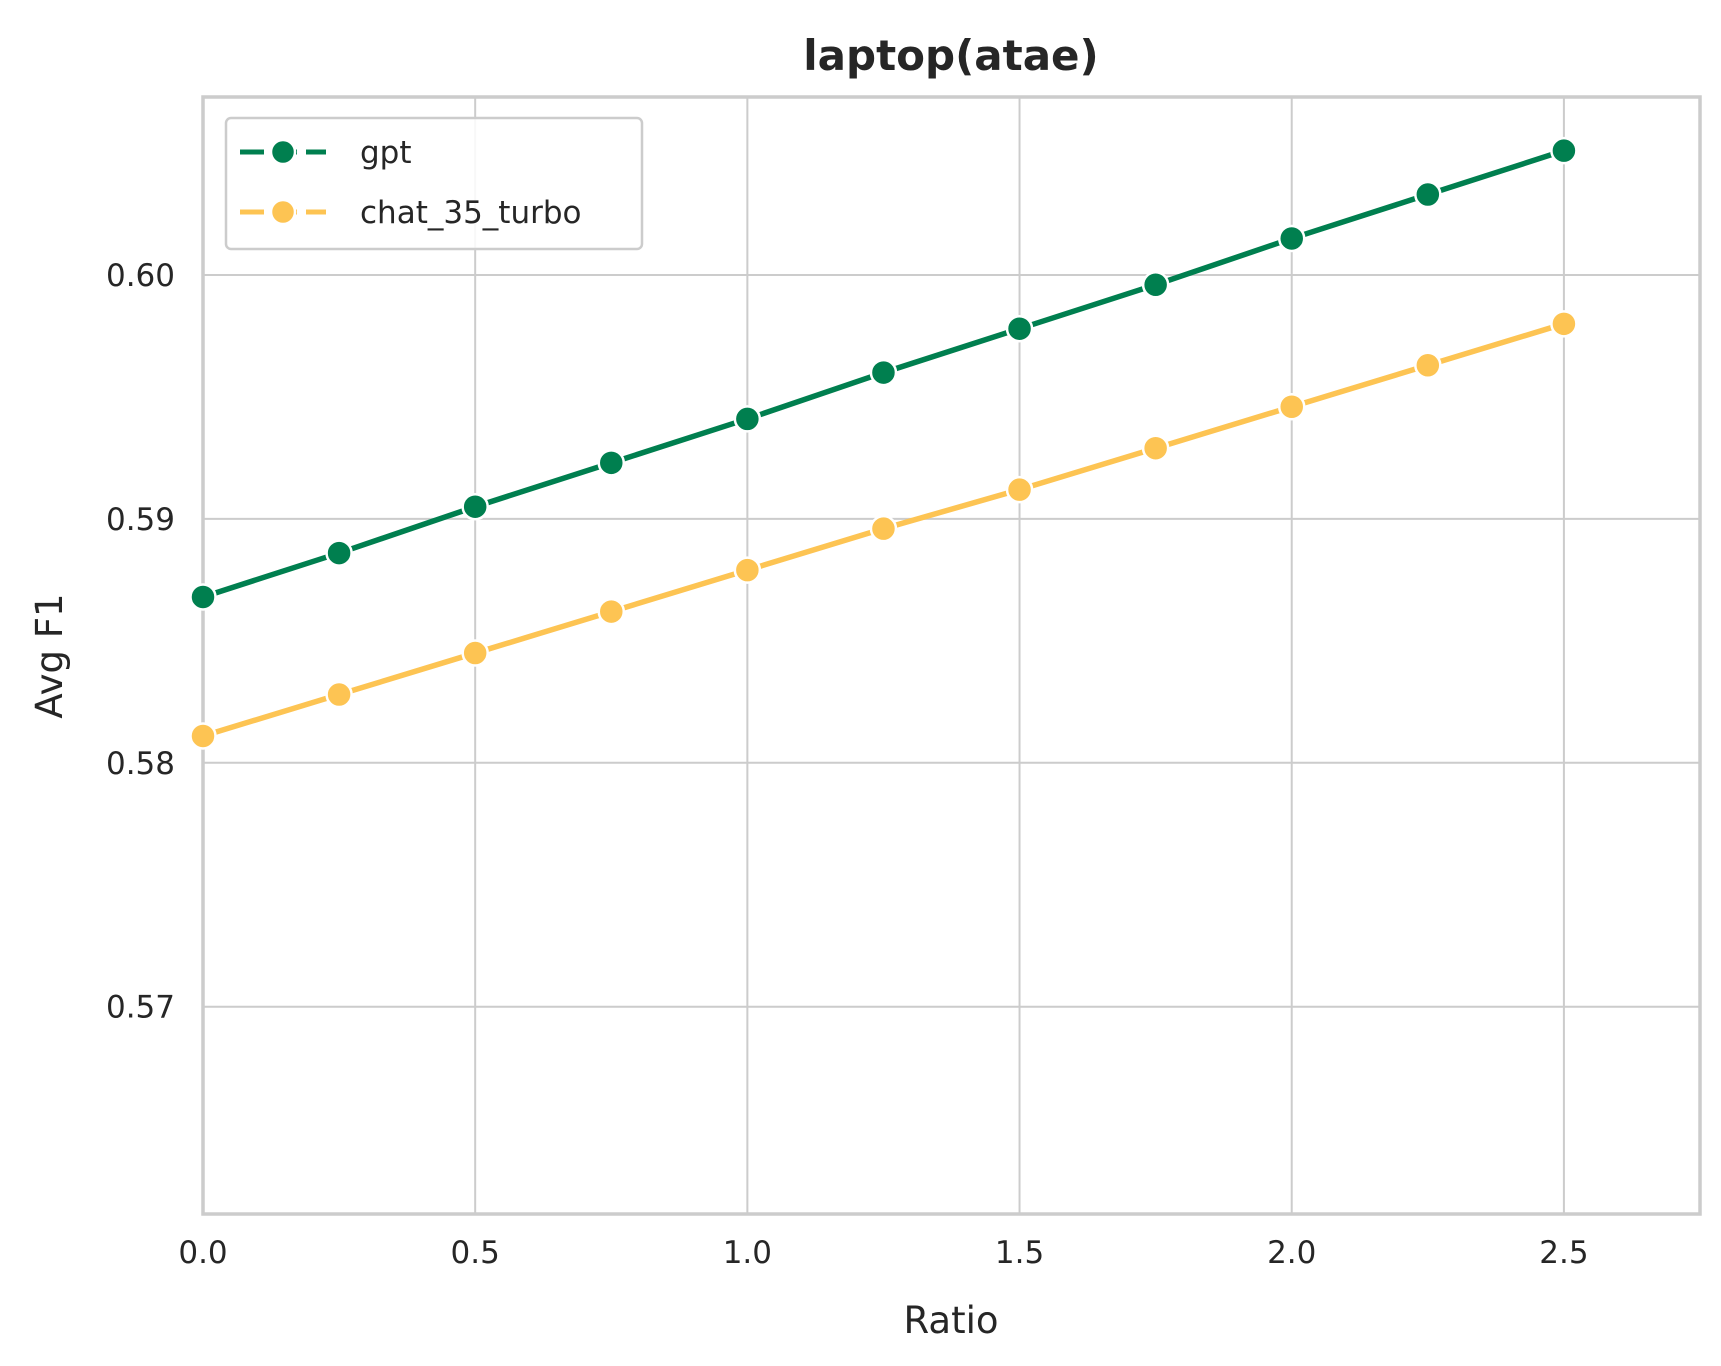 The height and width of the screenshot is (1366, 1721). I want to click on y-axis-label: Avg F1, so click(49, 655).